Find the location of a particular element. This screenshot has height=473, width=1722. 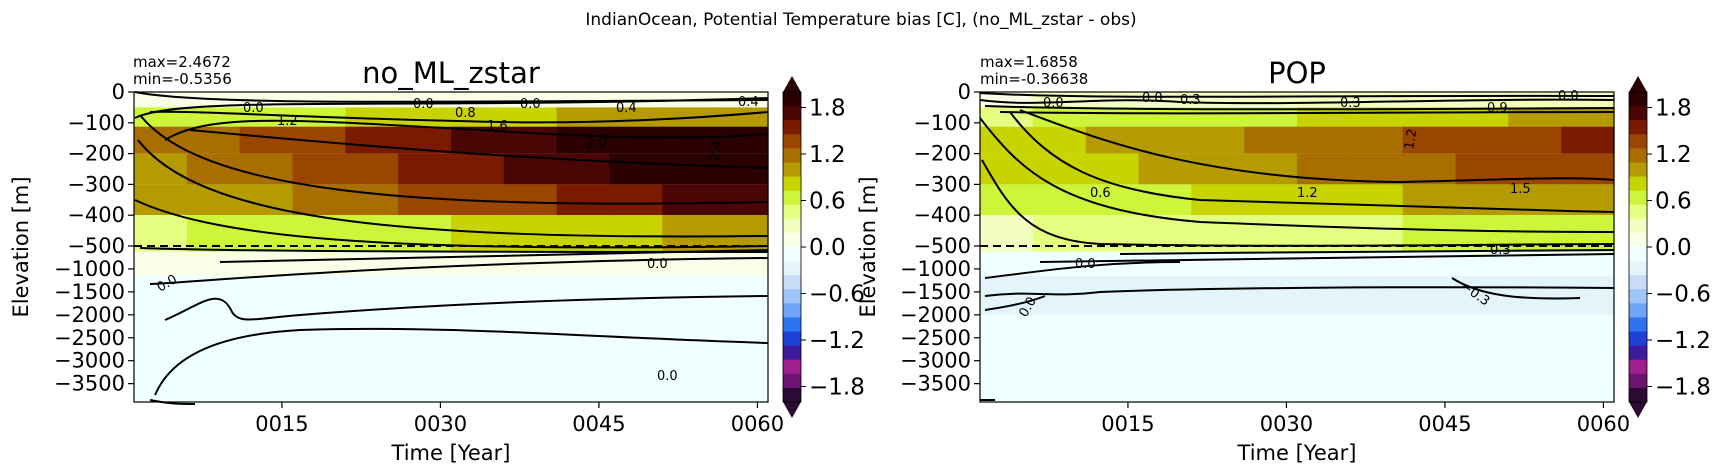

contour-label: 1.5 is located at coordinates (1520, 189).